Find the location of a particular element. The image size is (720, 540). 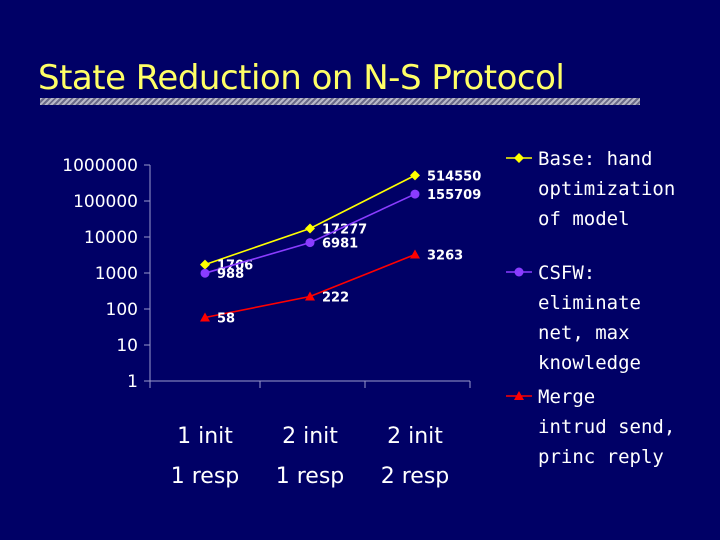

data-label: 3263 is located at coordinates (445, 256).